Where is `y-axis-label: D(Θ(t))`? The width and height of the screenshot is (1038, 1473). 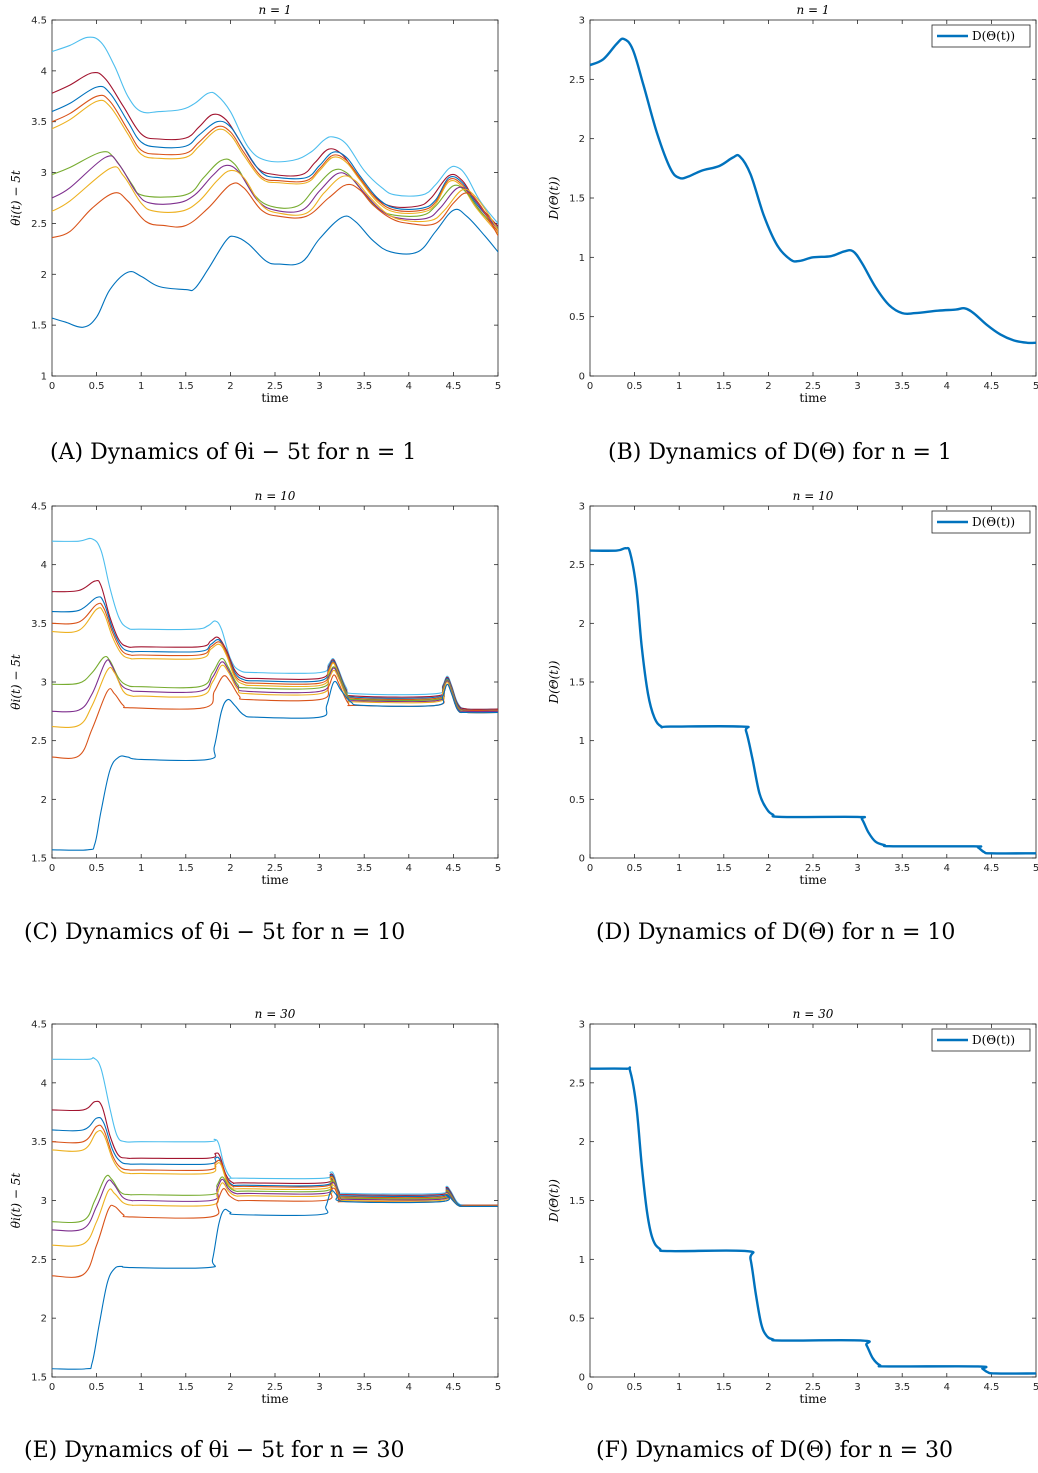
y-axis-label: D(Θ(t)) is located at coordinates (554, 1201).